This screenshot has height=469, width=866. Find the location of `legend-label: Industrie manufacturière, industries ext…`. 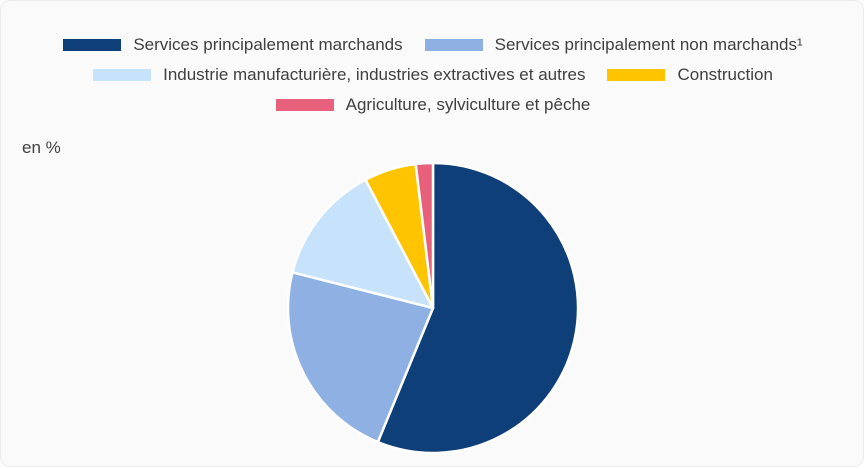

legend-label: Industrie manufacturière, industries ext… is located at coordinates (374, 74).